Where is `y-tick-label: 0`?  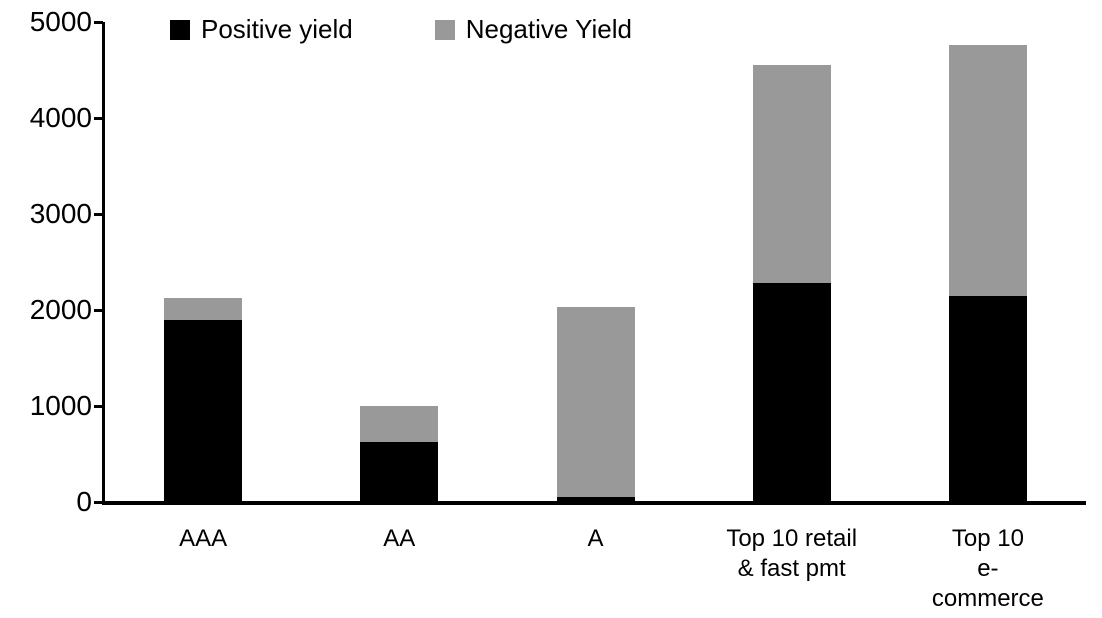 y-tick-label: 0 is located at coordinates (84, 501).